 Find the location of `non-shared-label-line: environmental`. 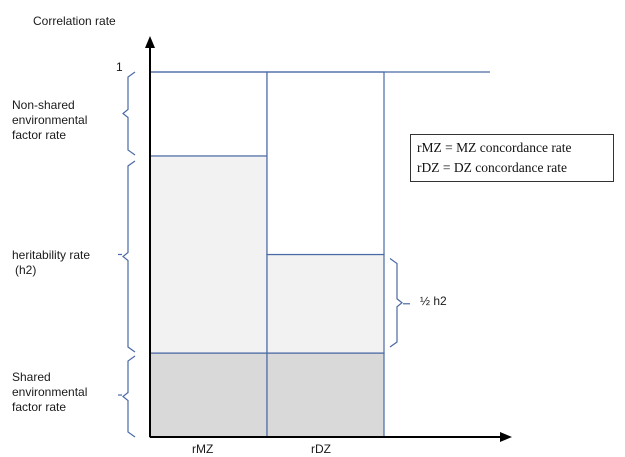

non-shared-label-line: environmental is located at coordinates (50, 120).